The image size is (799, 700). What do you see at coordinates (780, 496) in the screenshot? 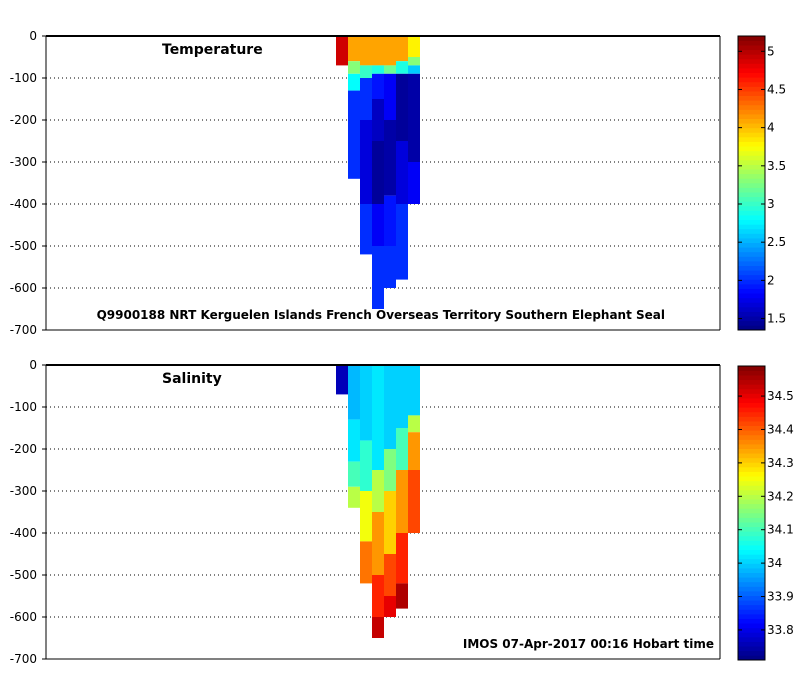
I see `colorbar-tick-label: 34.2` at bounding box center [780, 496].